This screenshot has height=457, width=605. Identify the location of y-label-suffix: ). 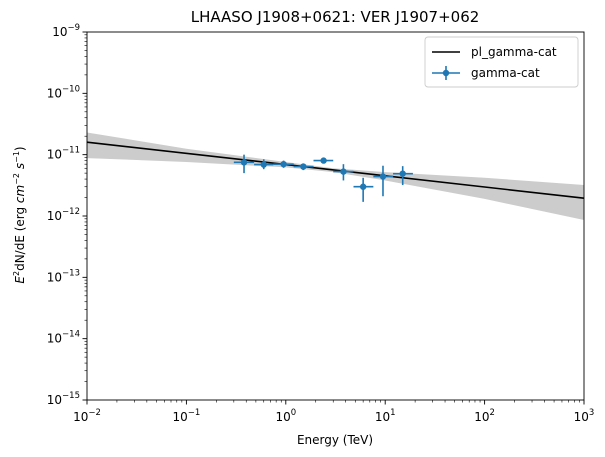
(20, 148).